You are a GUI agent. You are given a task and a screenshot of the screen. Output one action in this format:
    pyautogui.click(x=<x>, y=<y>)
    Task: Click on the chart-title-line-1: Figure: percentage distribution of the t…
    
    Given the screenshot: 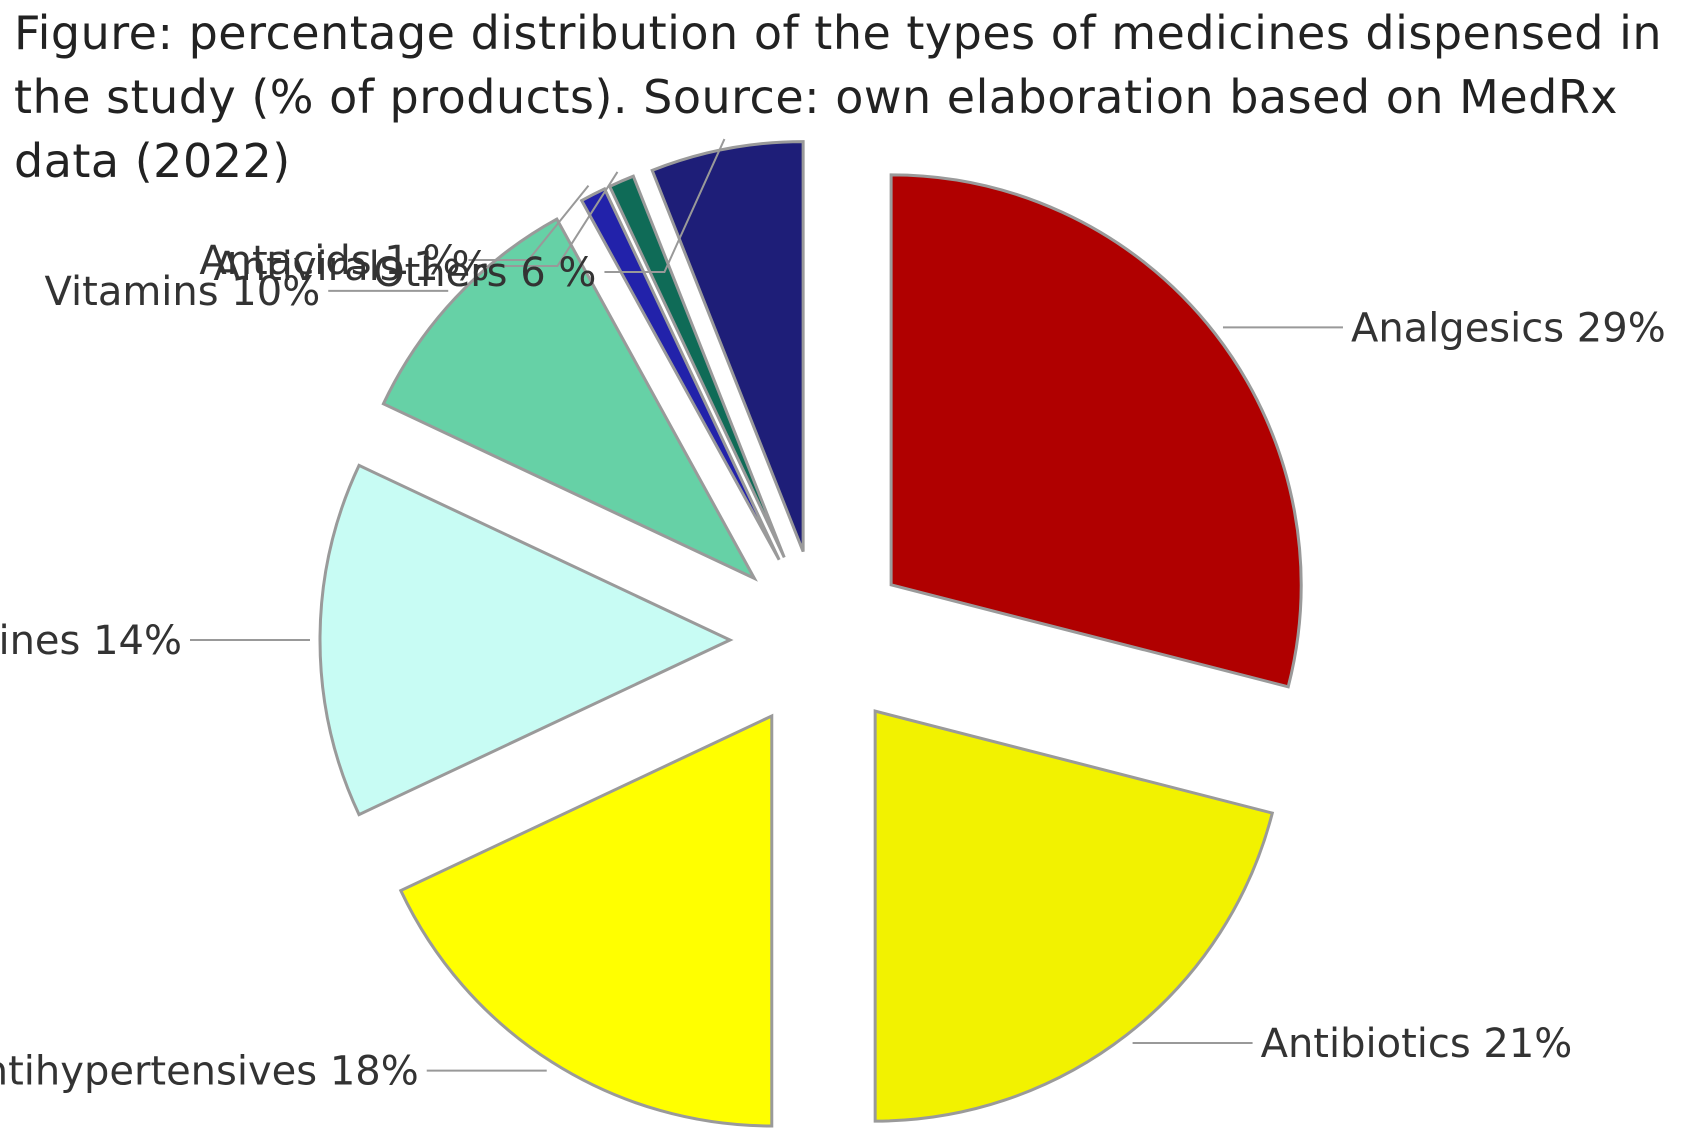 What is the action you would take?
    pyautogui.click(x=838, y=33)
    